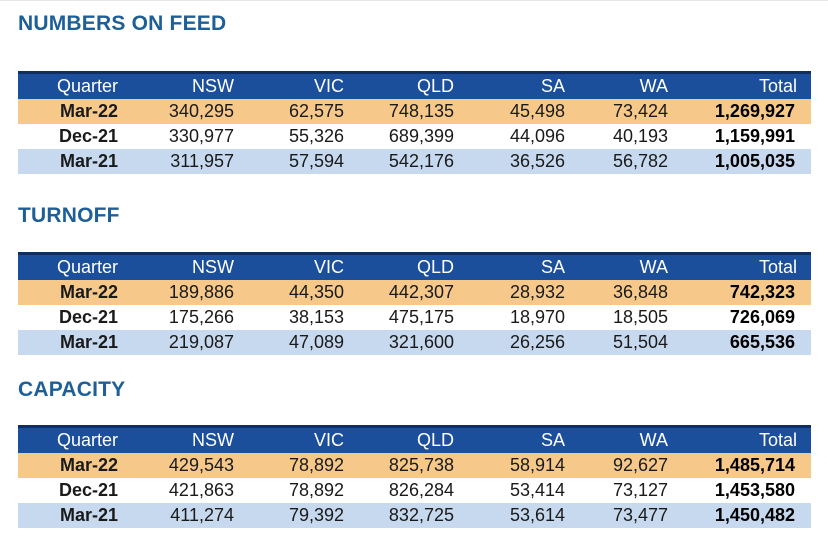 The image size is (828, 547). I want to click on cell-qld: 321,600, so click(421, 342).